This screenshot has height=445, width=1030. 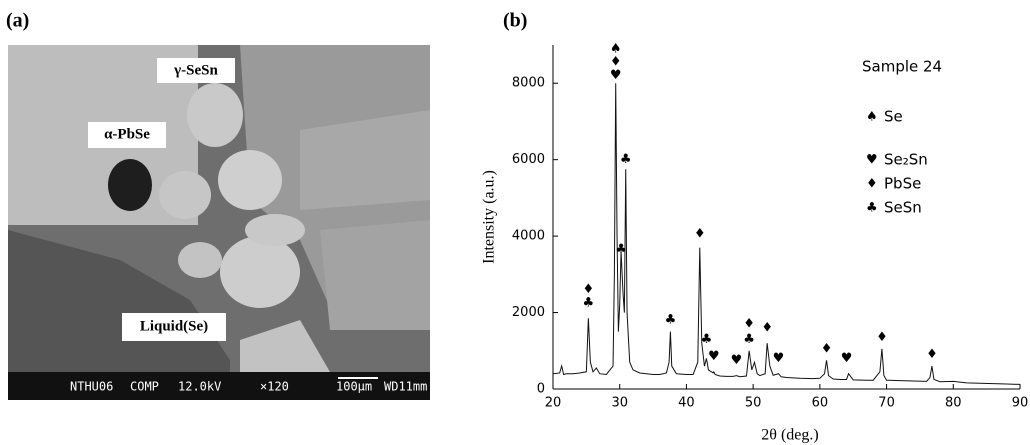 What do you see at coordinates (1020, 403) in the screenshot?
I see `x-tick-label: 90` at bounding box center [1020, 403].